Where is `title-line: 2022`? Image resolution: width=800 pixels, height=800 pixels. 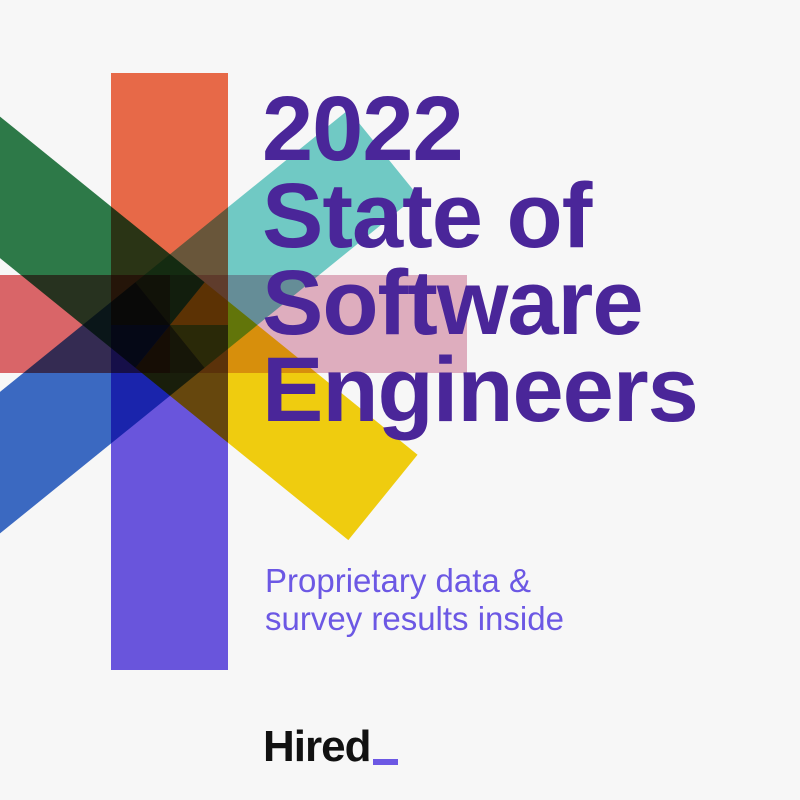
title-line: 2022 is located at coordinates (363, 129).